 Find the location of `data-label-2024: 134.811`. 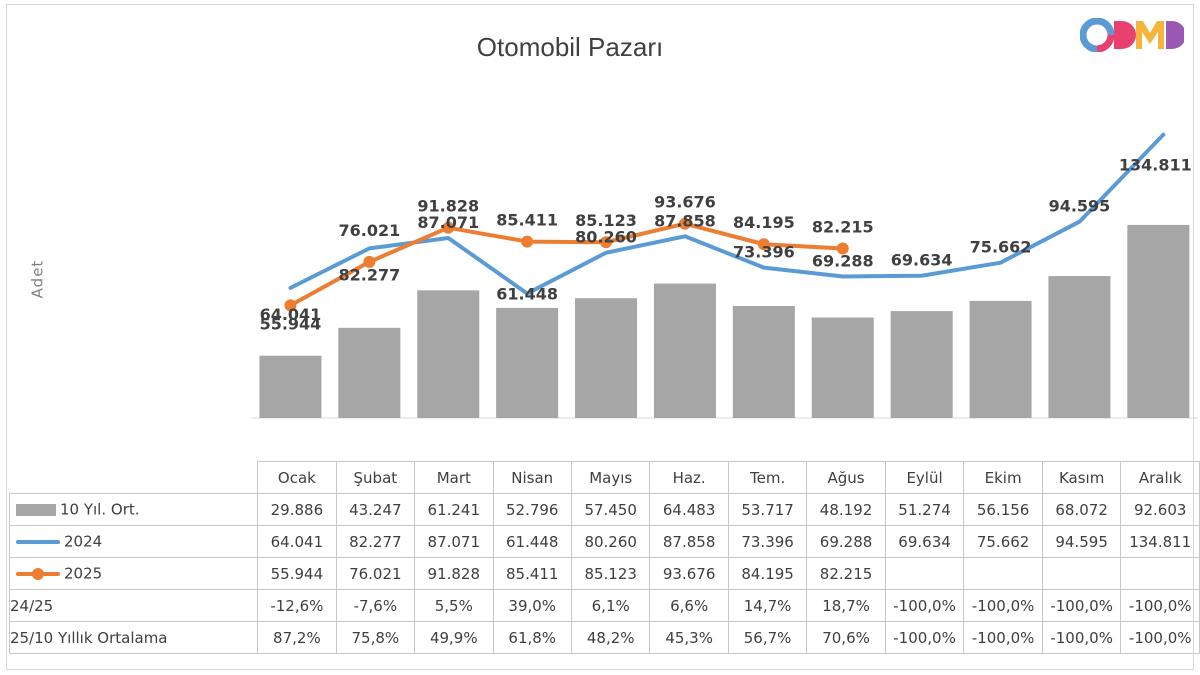

data-label-2024: 134.811 is located at coordinates (1155, 165).